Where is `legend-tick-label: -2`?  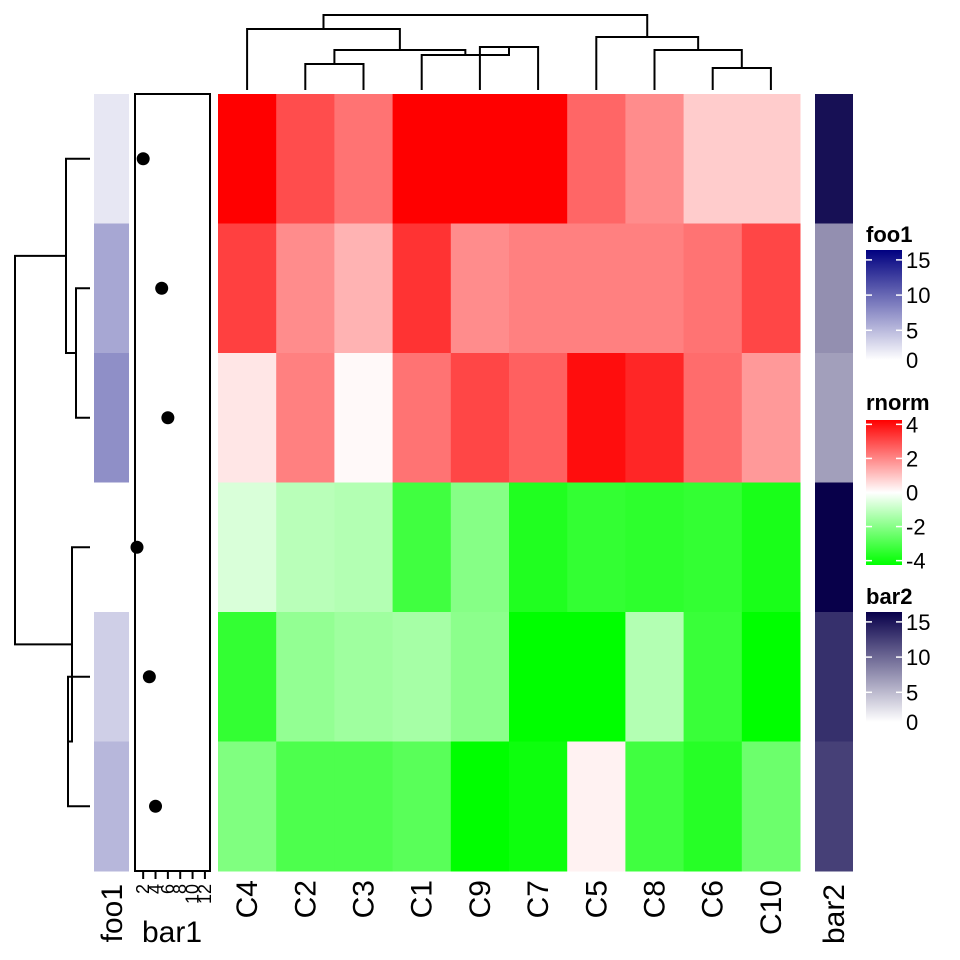 legend-tick-label: -2 is located at coordinates (916, 527).